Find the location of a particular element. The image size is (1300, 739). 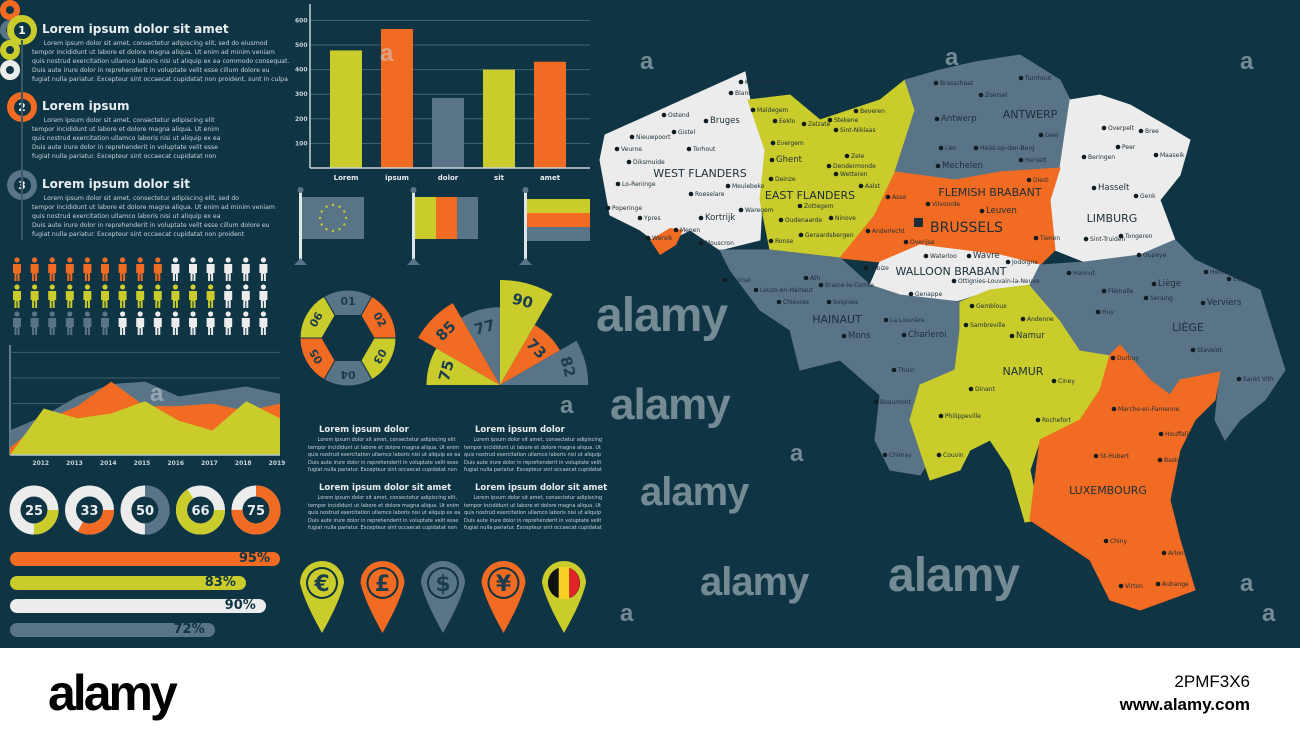

city-marker: Geraardsbergen is located at coordinates (826, 235).